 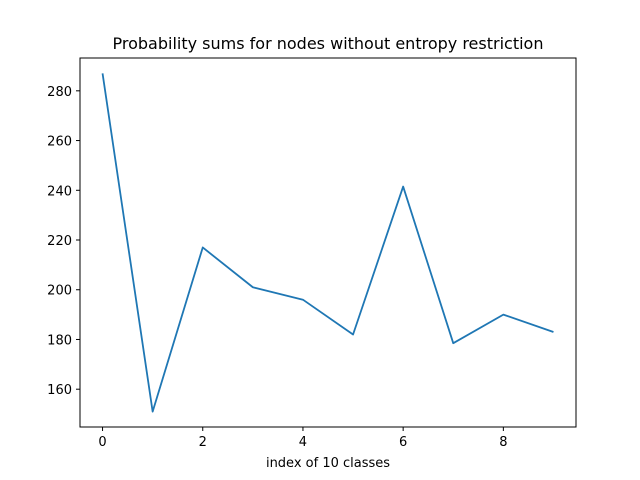 What do you see at coordinates (59, 191) in the screenshot?
I see `y-tick-label: 240` at bounding box center [59, 191].